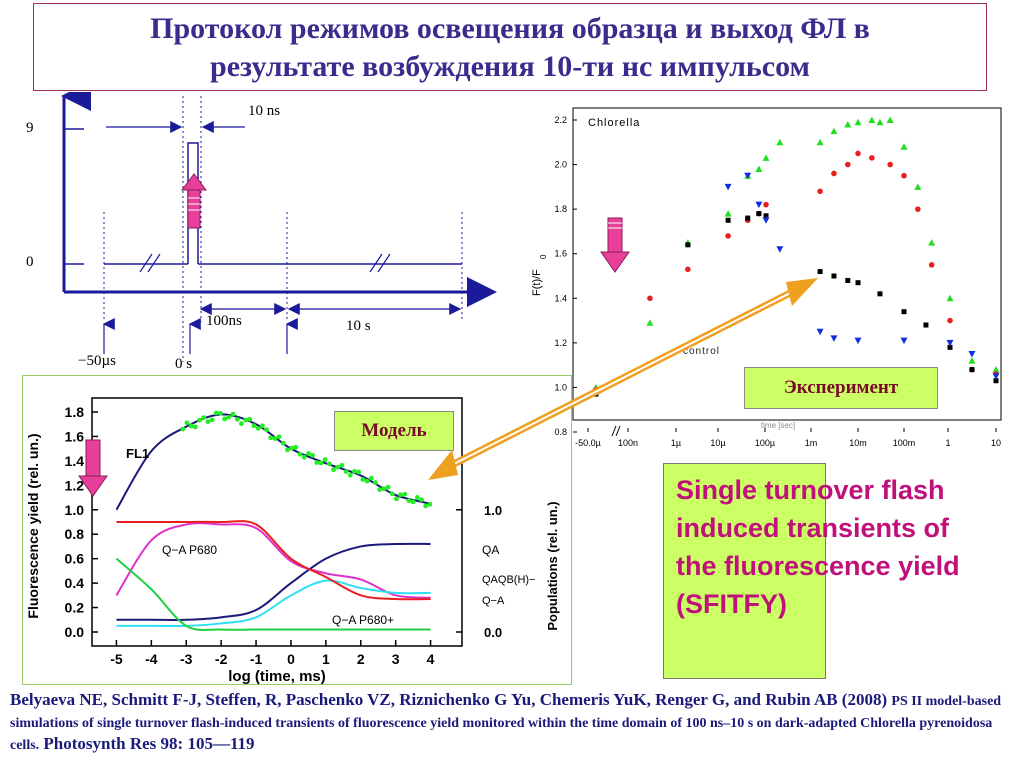 The height and width of the screenshot is (768, 1024). Describe the element at coordinates (75, 485) in the screenshot. I see `model-ytick-label: 1.2` at that location.